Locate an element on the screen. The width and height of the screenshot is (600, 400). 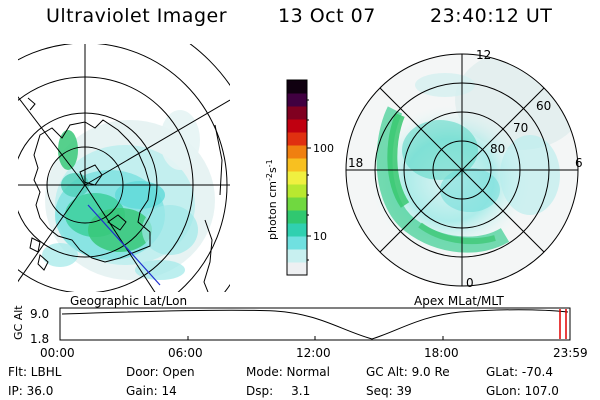
dsp-value: 3.1 is located at coordinates (301, 391).